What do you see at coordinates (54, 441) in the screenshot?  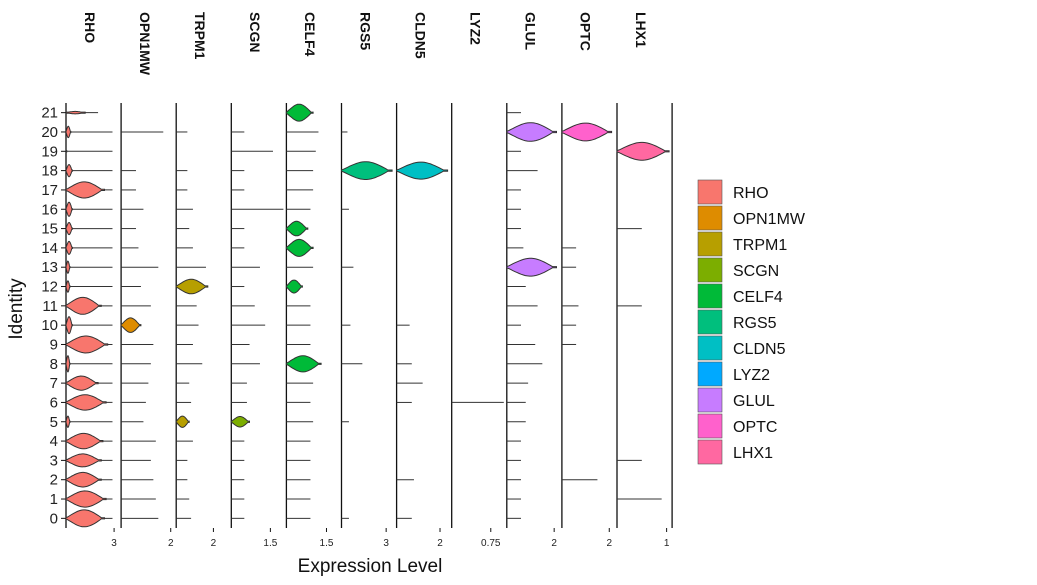 I see `y-tick-label: 4` at bounding box center [54, 441].